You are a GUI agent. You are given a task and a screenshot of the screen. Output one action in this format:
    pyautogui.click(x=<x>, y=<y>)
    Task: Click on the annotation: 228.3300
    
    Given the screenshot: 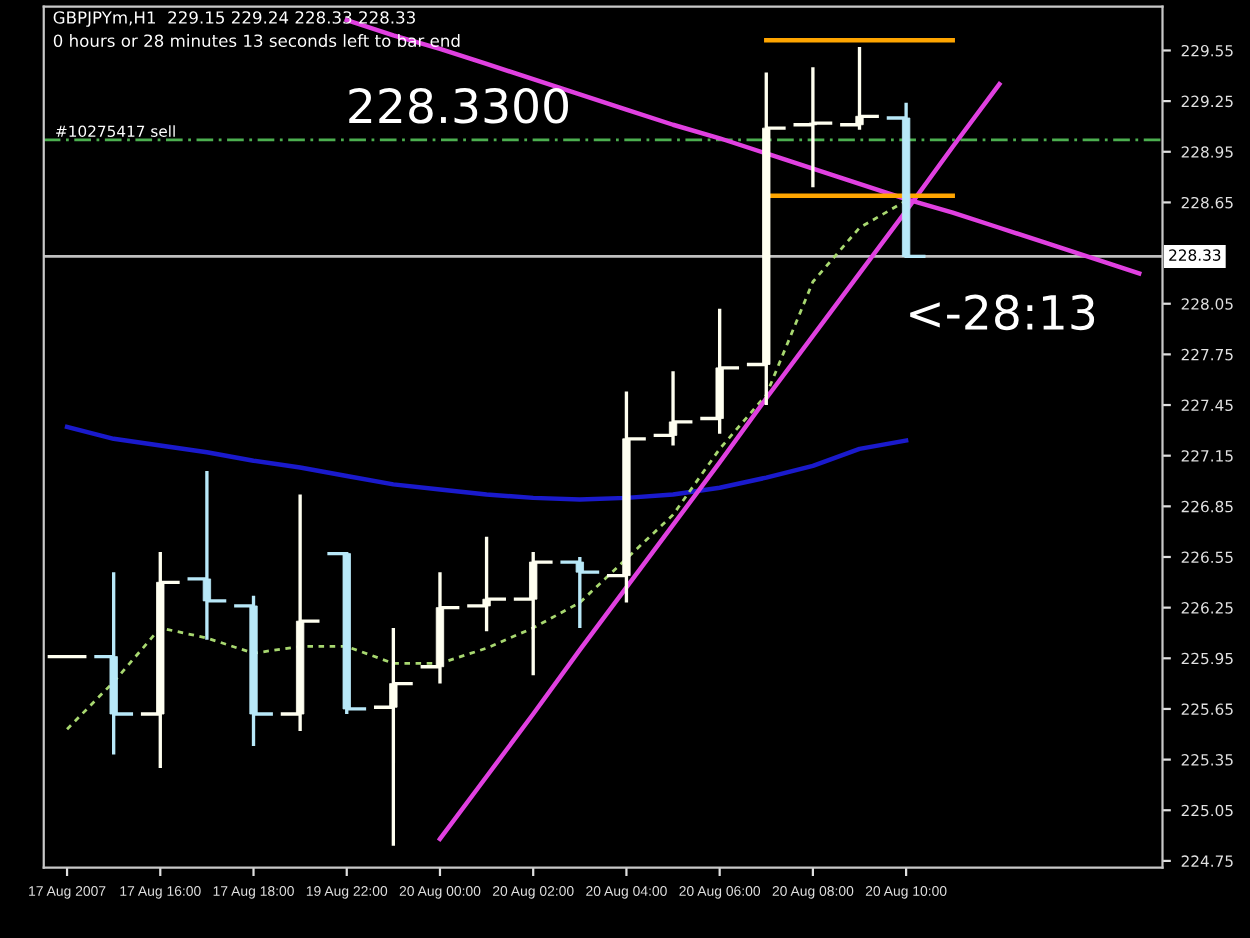 What is the action you would take?
    pyautogui.click(x=458, y=105)
    